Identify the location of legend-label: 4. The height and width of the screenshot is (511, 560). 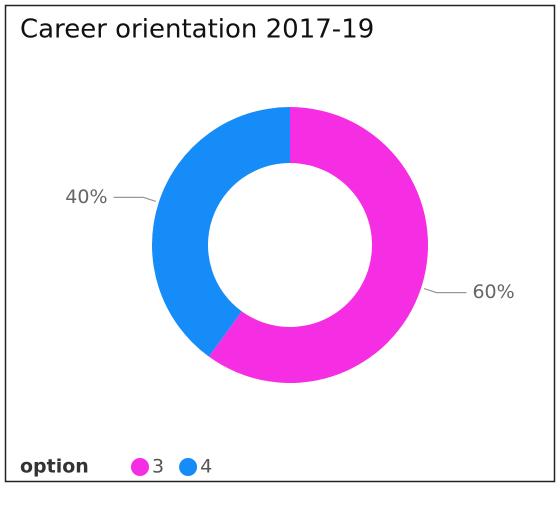
(206, 467).